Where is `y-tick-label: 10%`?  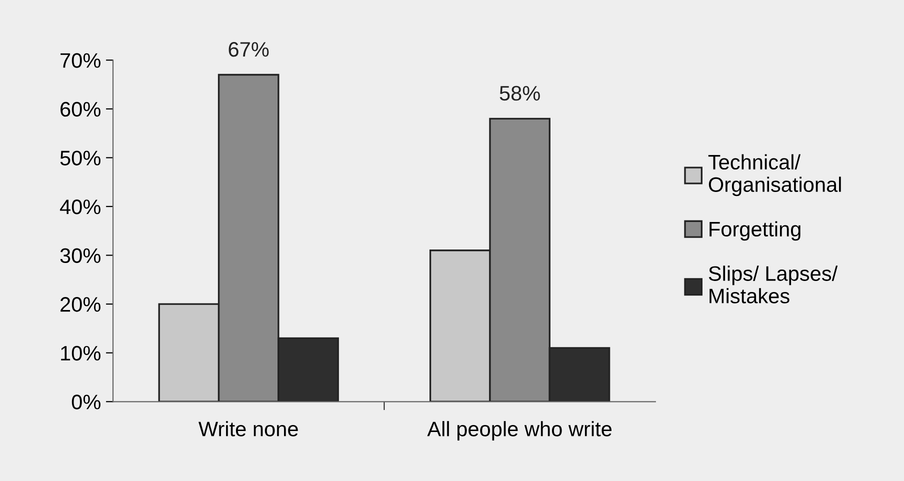
y-tick-label: 10% is located at coordinates (80, 353).